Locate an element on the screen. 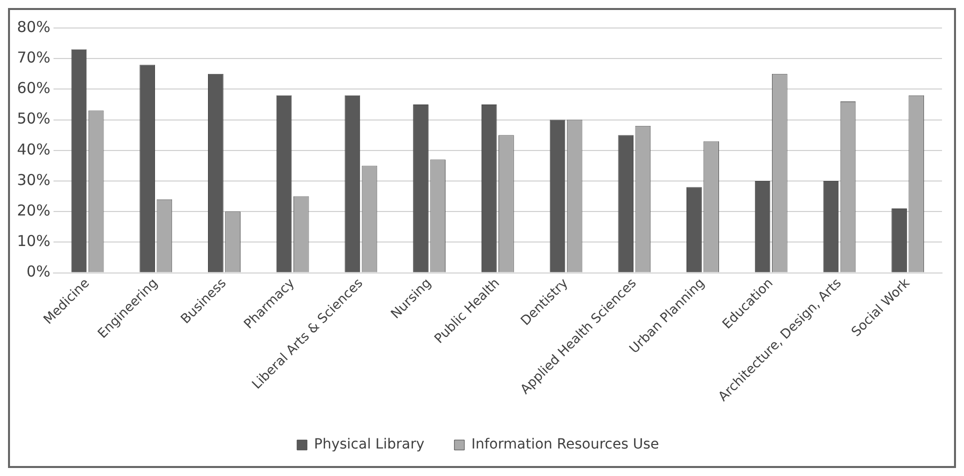 The width and height of the screenshot is (964, 476). y-tick-label: 80% is located at coordinates (33, 27).